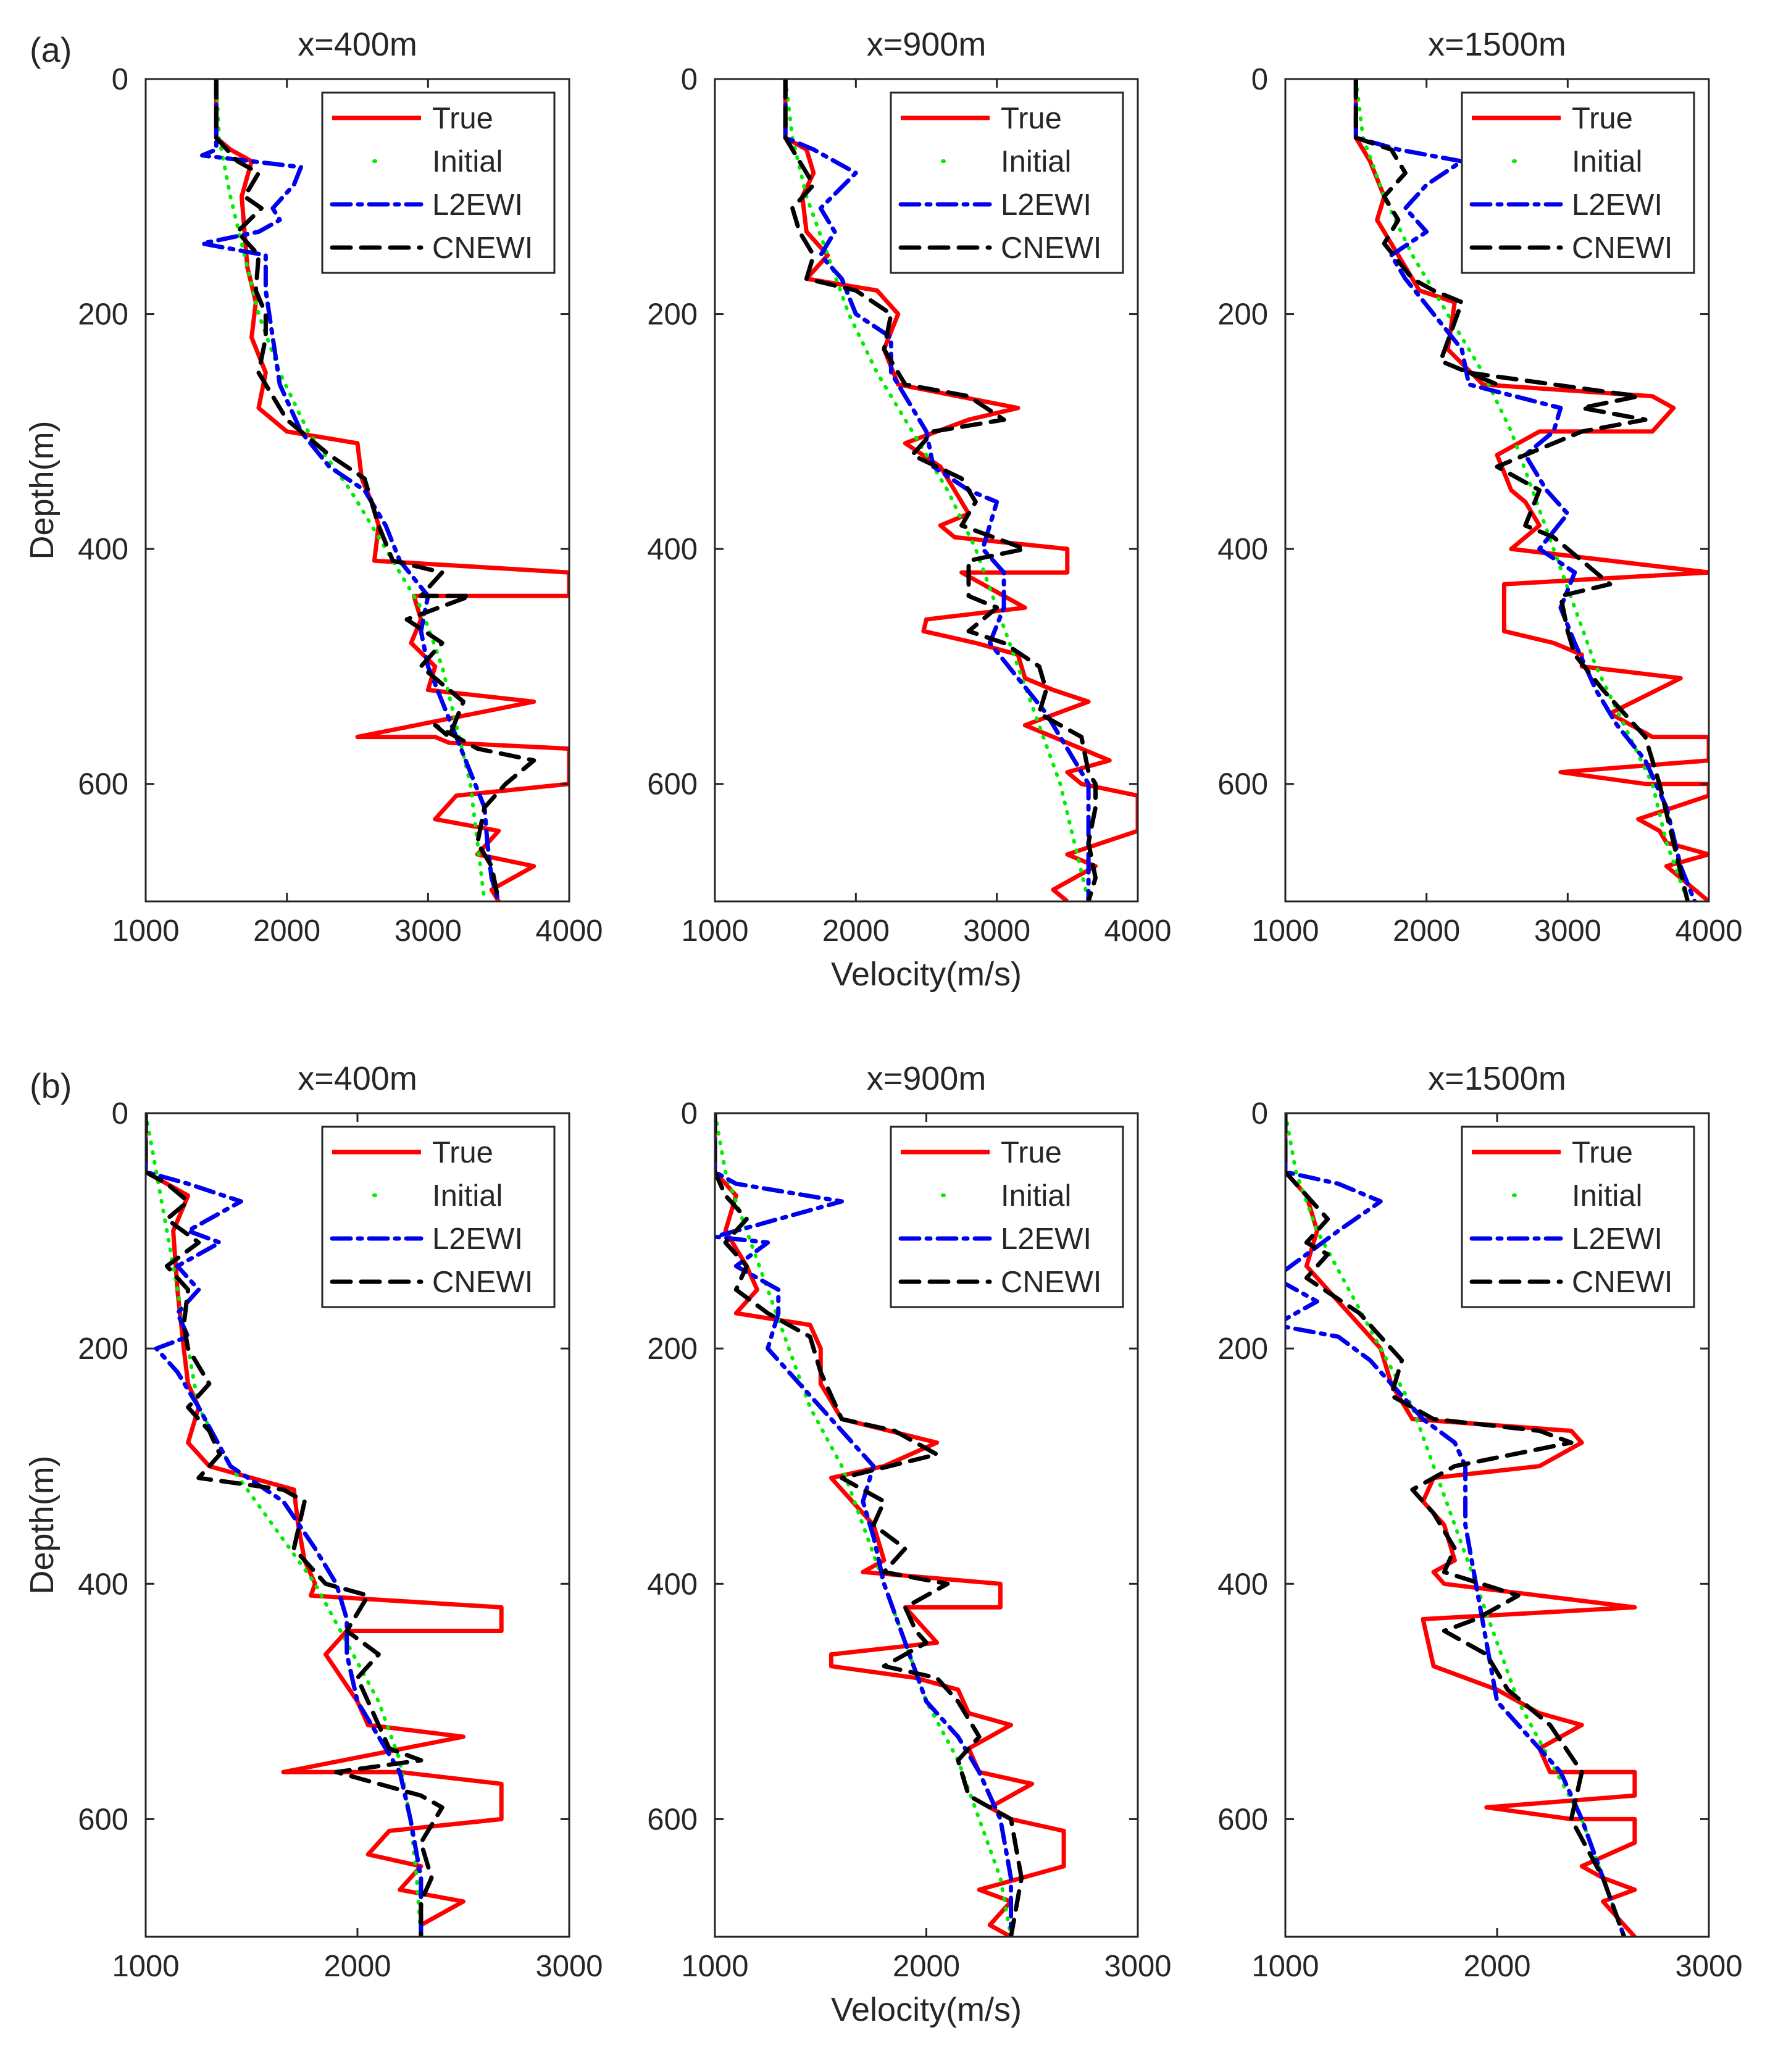  Describe the element at coordinates (864, 1525) in the screenshot. I see `panel-b-x-900m-series-l2ewi` at that location.